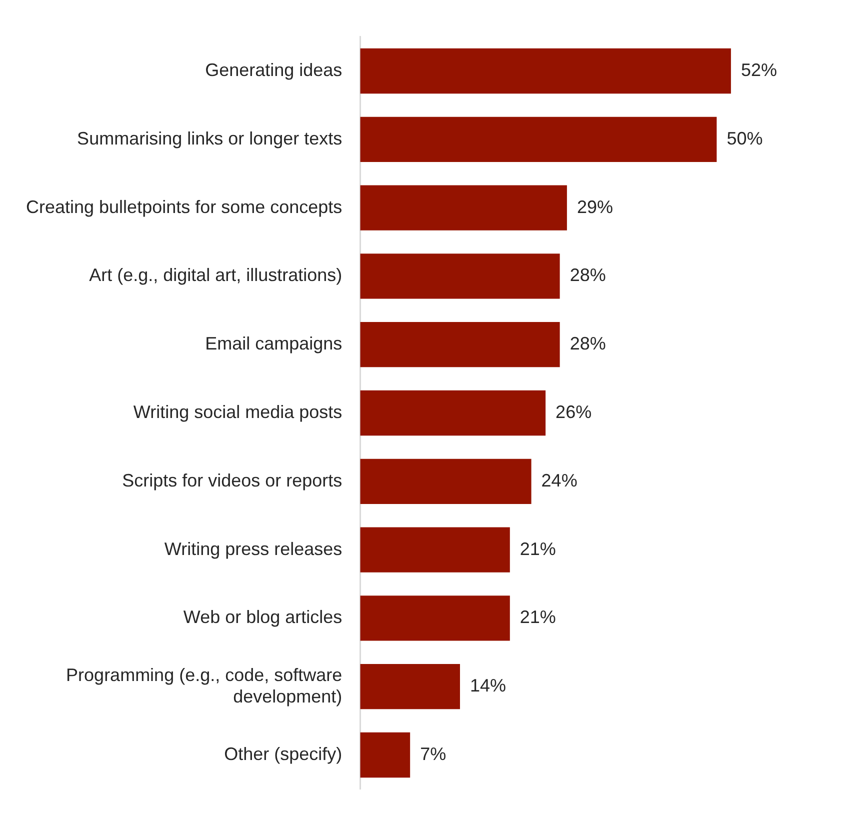  Describe the element at coordinates (232, 480) in the screenshot. I see `y-tick-label: Scripts for videos or reports` at that location.